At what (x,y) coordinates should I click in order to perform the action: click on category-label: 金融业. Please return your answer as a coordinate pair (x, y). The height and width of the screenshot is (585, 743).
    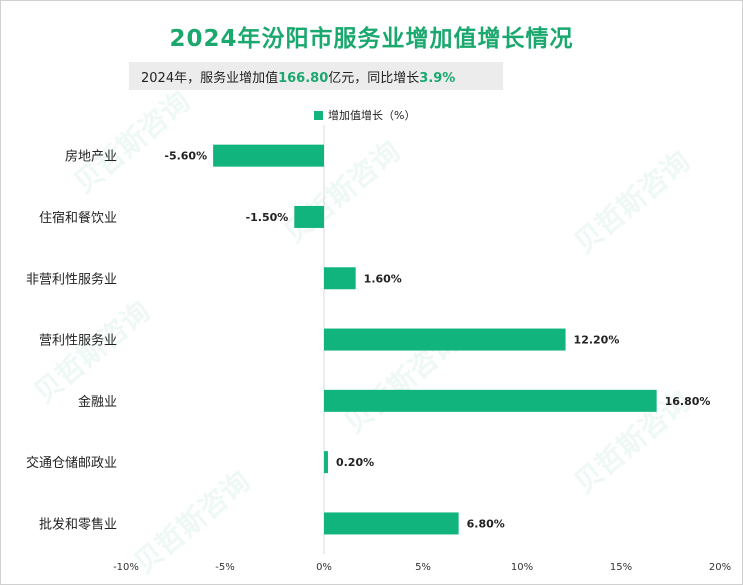
    Looking at the image, I should click on (97, 402).